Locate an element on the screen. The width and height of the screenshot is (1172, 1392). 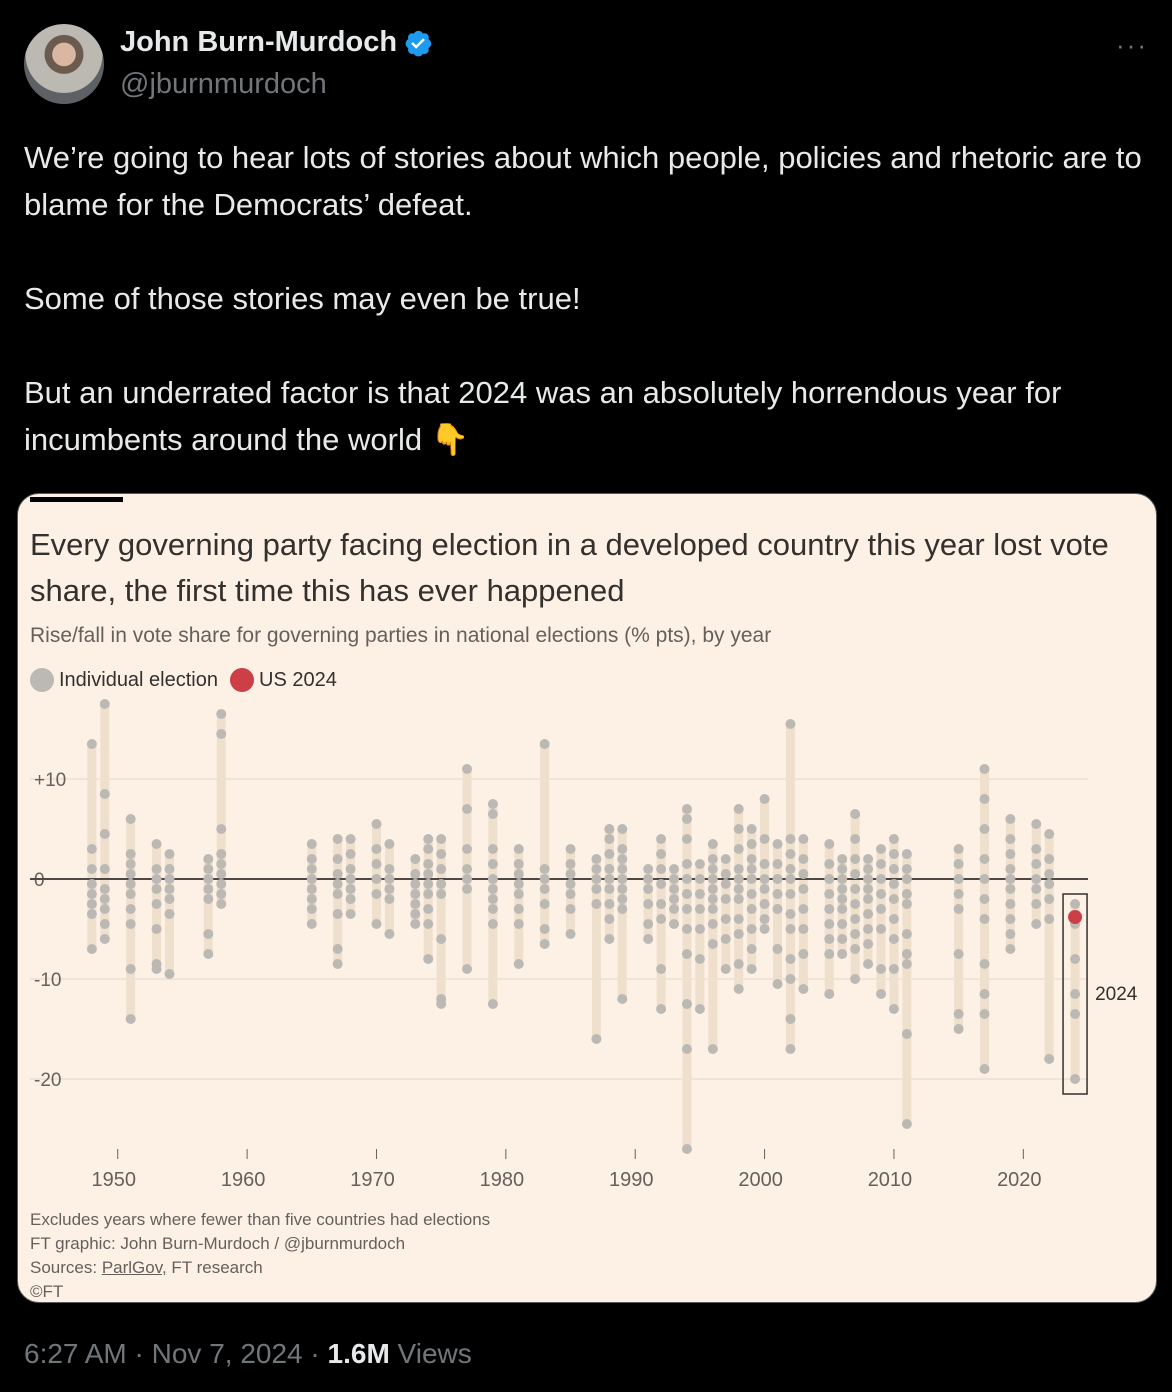
tweet-time: 6:27 AM is located at coordinates (75, 1353).